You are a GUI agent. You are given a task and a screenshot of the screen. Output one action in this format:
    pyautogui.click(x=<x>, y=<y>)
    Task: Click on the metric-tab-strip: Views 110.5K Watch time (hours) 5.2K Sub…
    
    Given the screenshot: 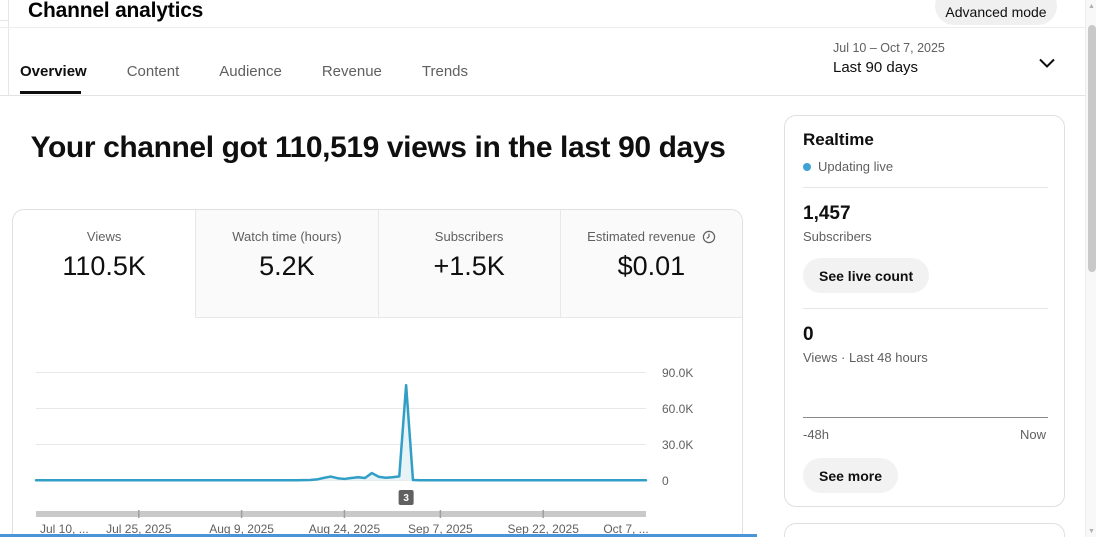 What is the action you would take?
    pyautogui.click(x=377, y=264)
    